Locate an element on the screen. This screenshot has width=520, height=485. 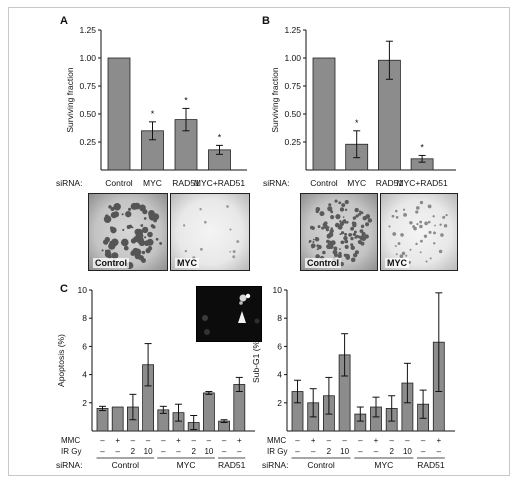
ir-row-label-c-left: IR Gy is located at coordinates (71, 451).